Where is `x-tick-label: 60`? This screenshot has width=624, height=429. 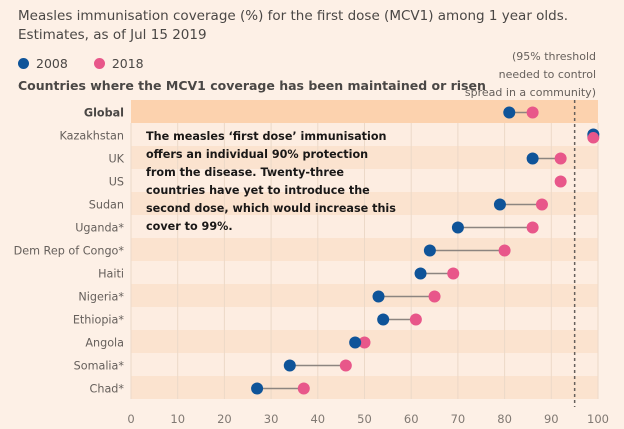
x-tick-label: 60 is located at coordinates (411, 419).